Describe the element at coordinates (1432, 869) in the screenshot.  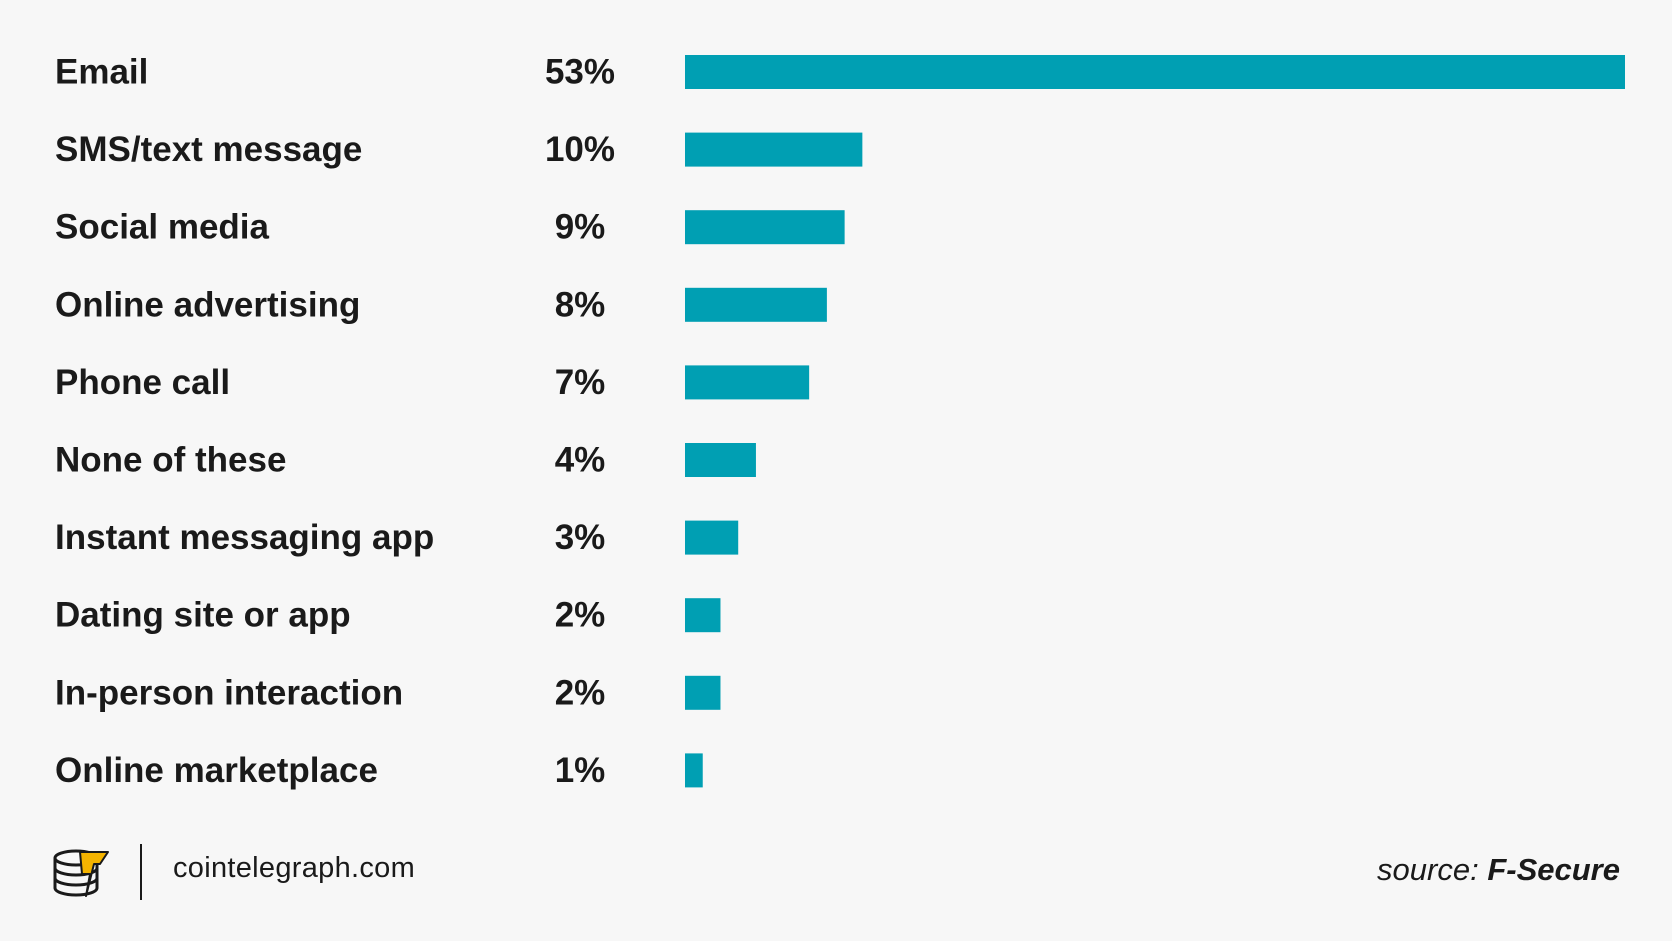
I see `source-prefix: source:` at that location.